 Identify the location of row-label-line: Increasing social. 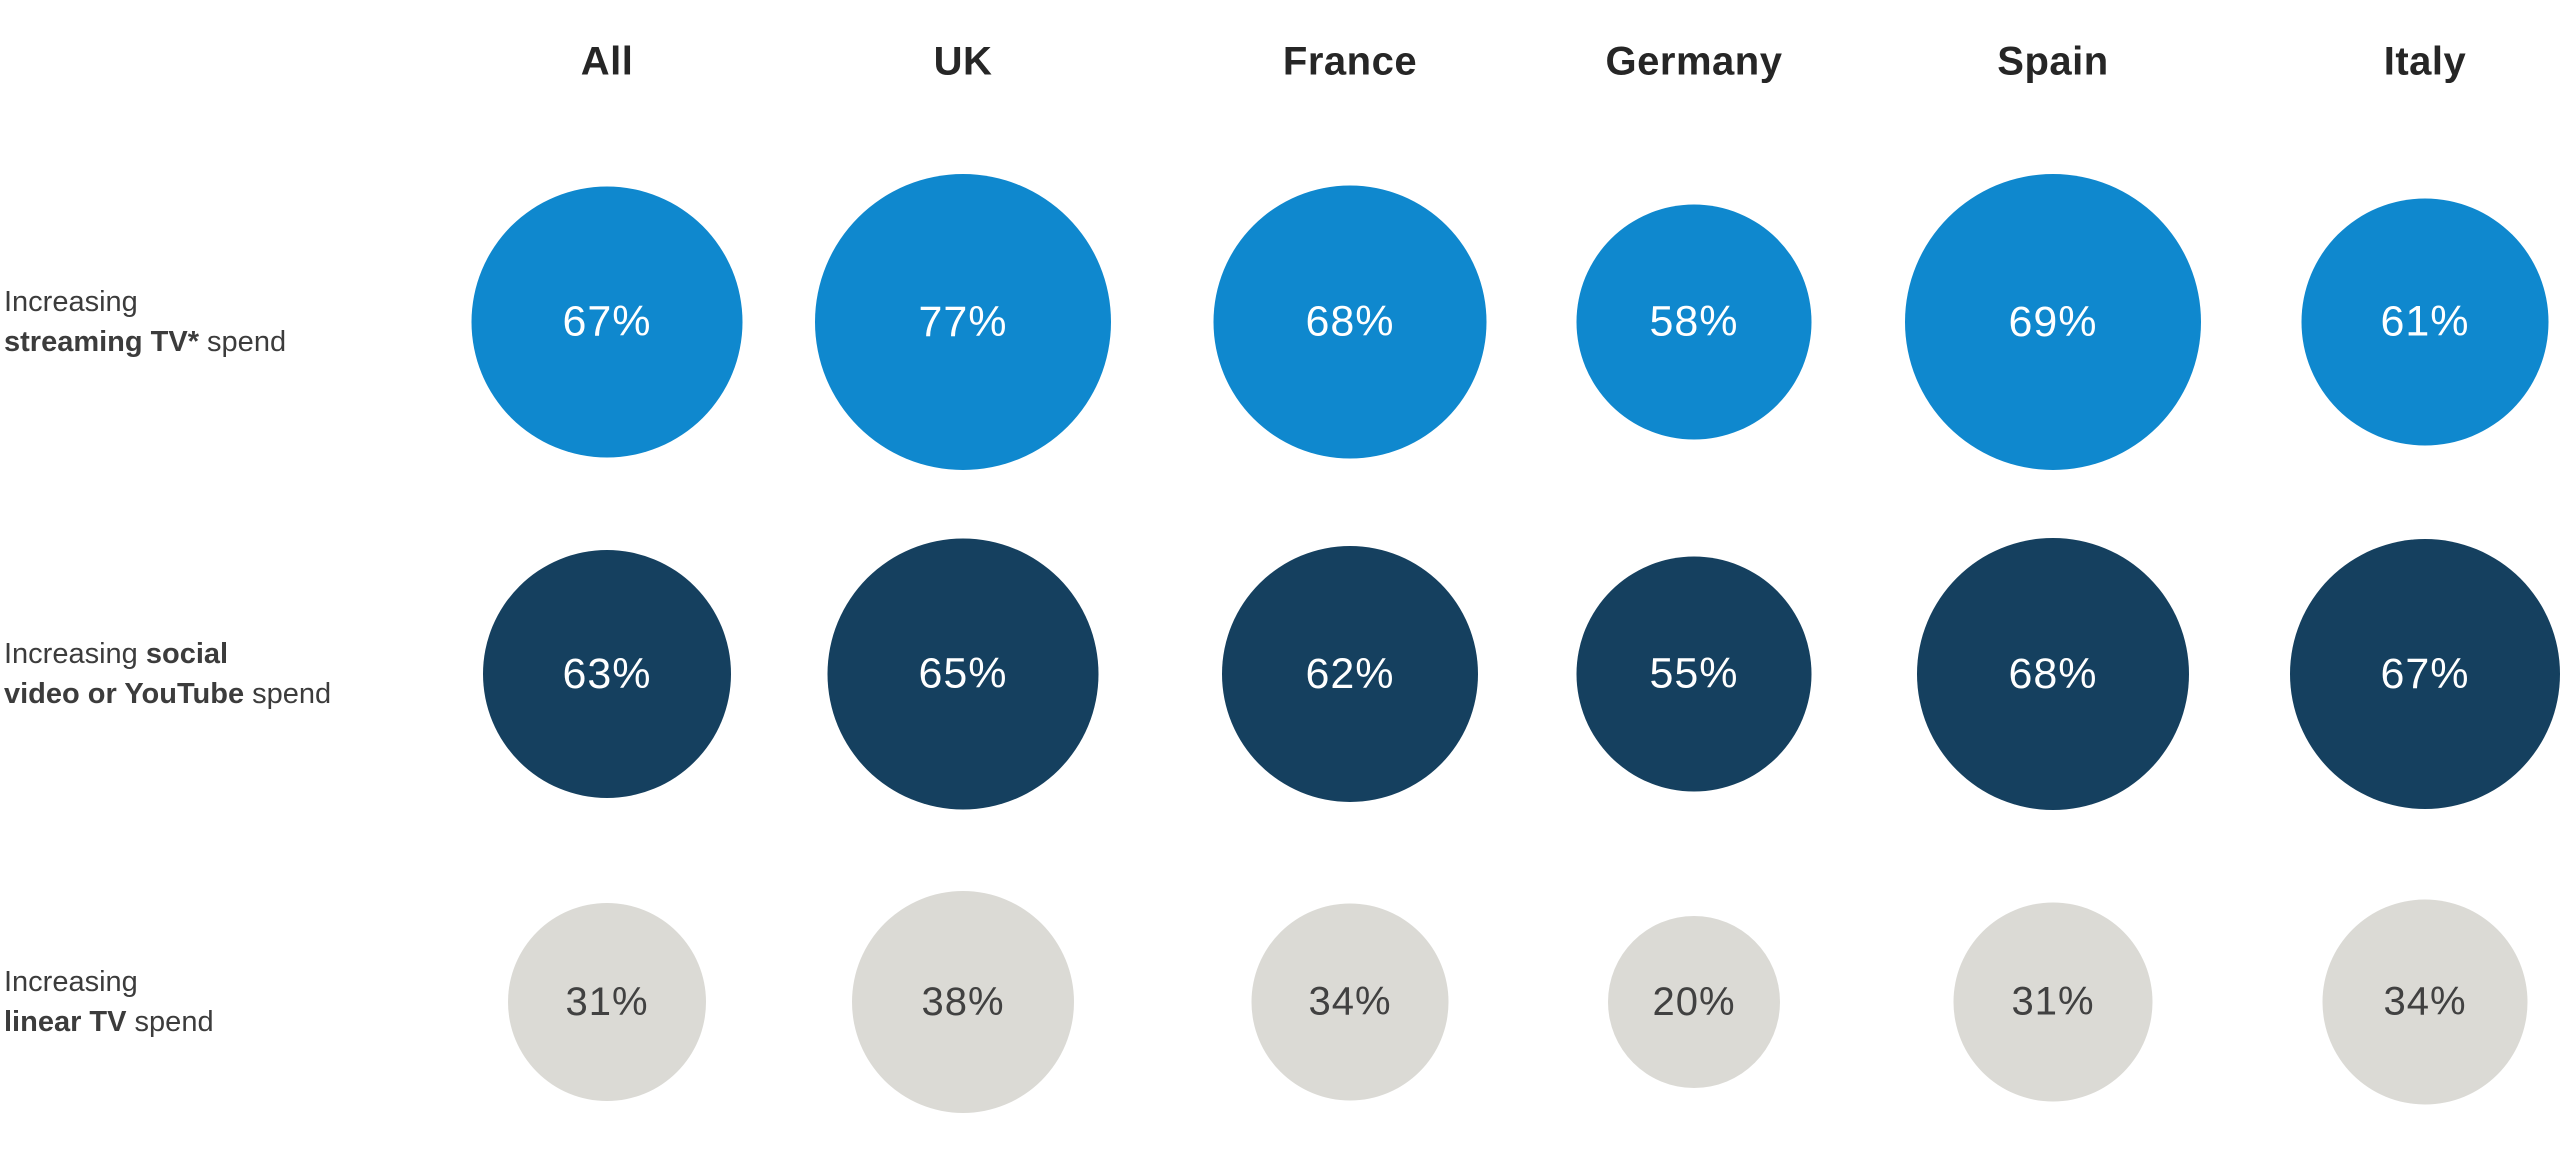
(167, 654).